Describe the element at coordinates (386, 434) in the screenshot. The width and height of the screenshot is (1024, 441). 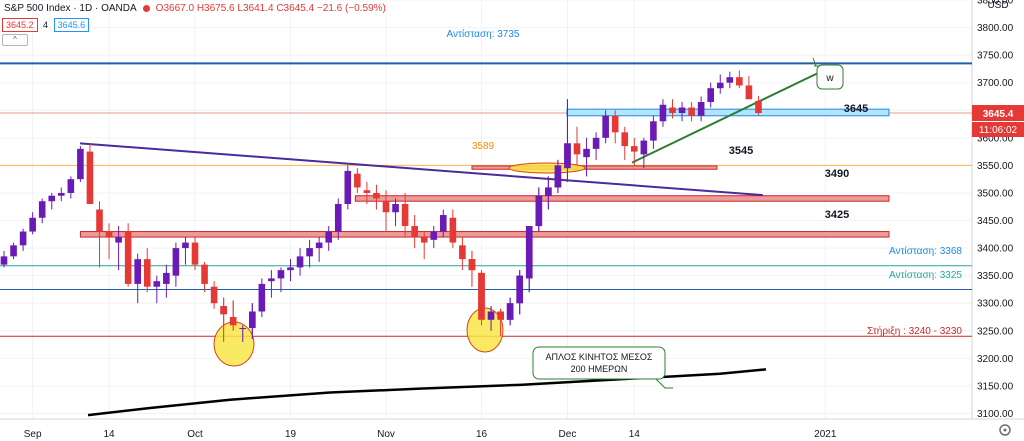
I see `x-tick-label: Nov` at that location.